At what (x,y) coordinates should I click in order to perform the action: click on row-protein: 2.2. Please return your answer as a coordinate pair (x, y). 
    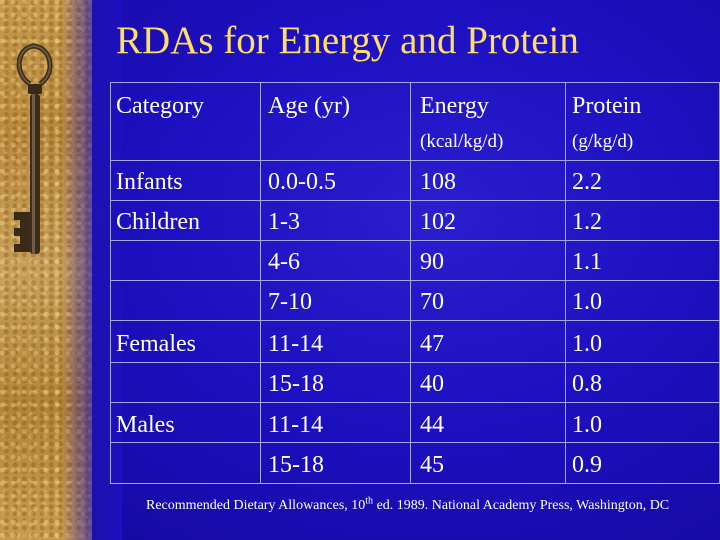
    Looking at the image, I should click on (587, 182).